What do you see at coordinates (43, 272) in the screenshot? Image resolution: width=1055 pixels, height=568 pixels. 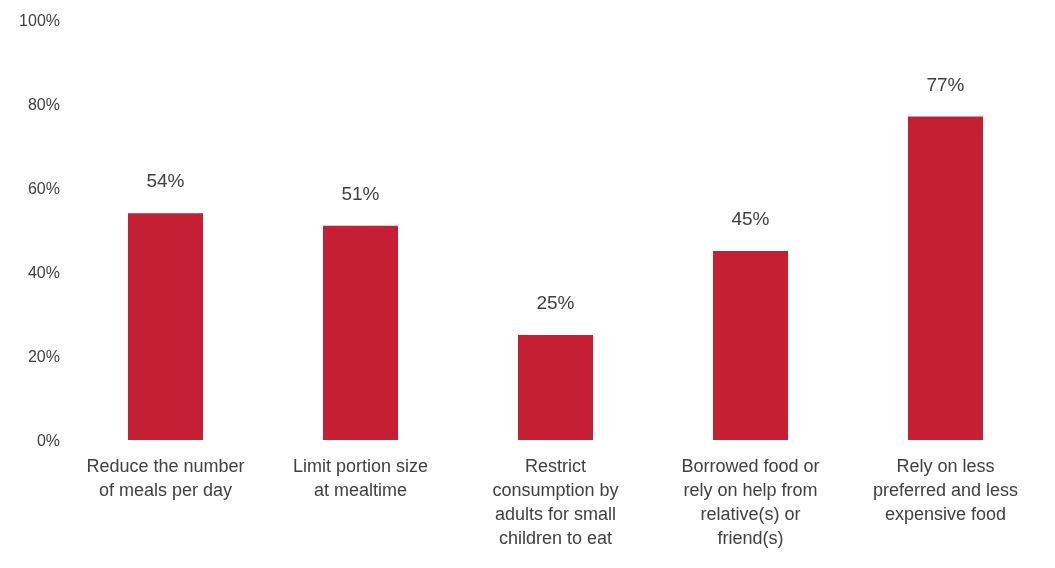 I see `y-tick-label: 40%` at bounding box center [43, 272].